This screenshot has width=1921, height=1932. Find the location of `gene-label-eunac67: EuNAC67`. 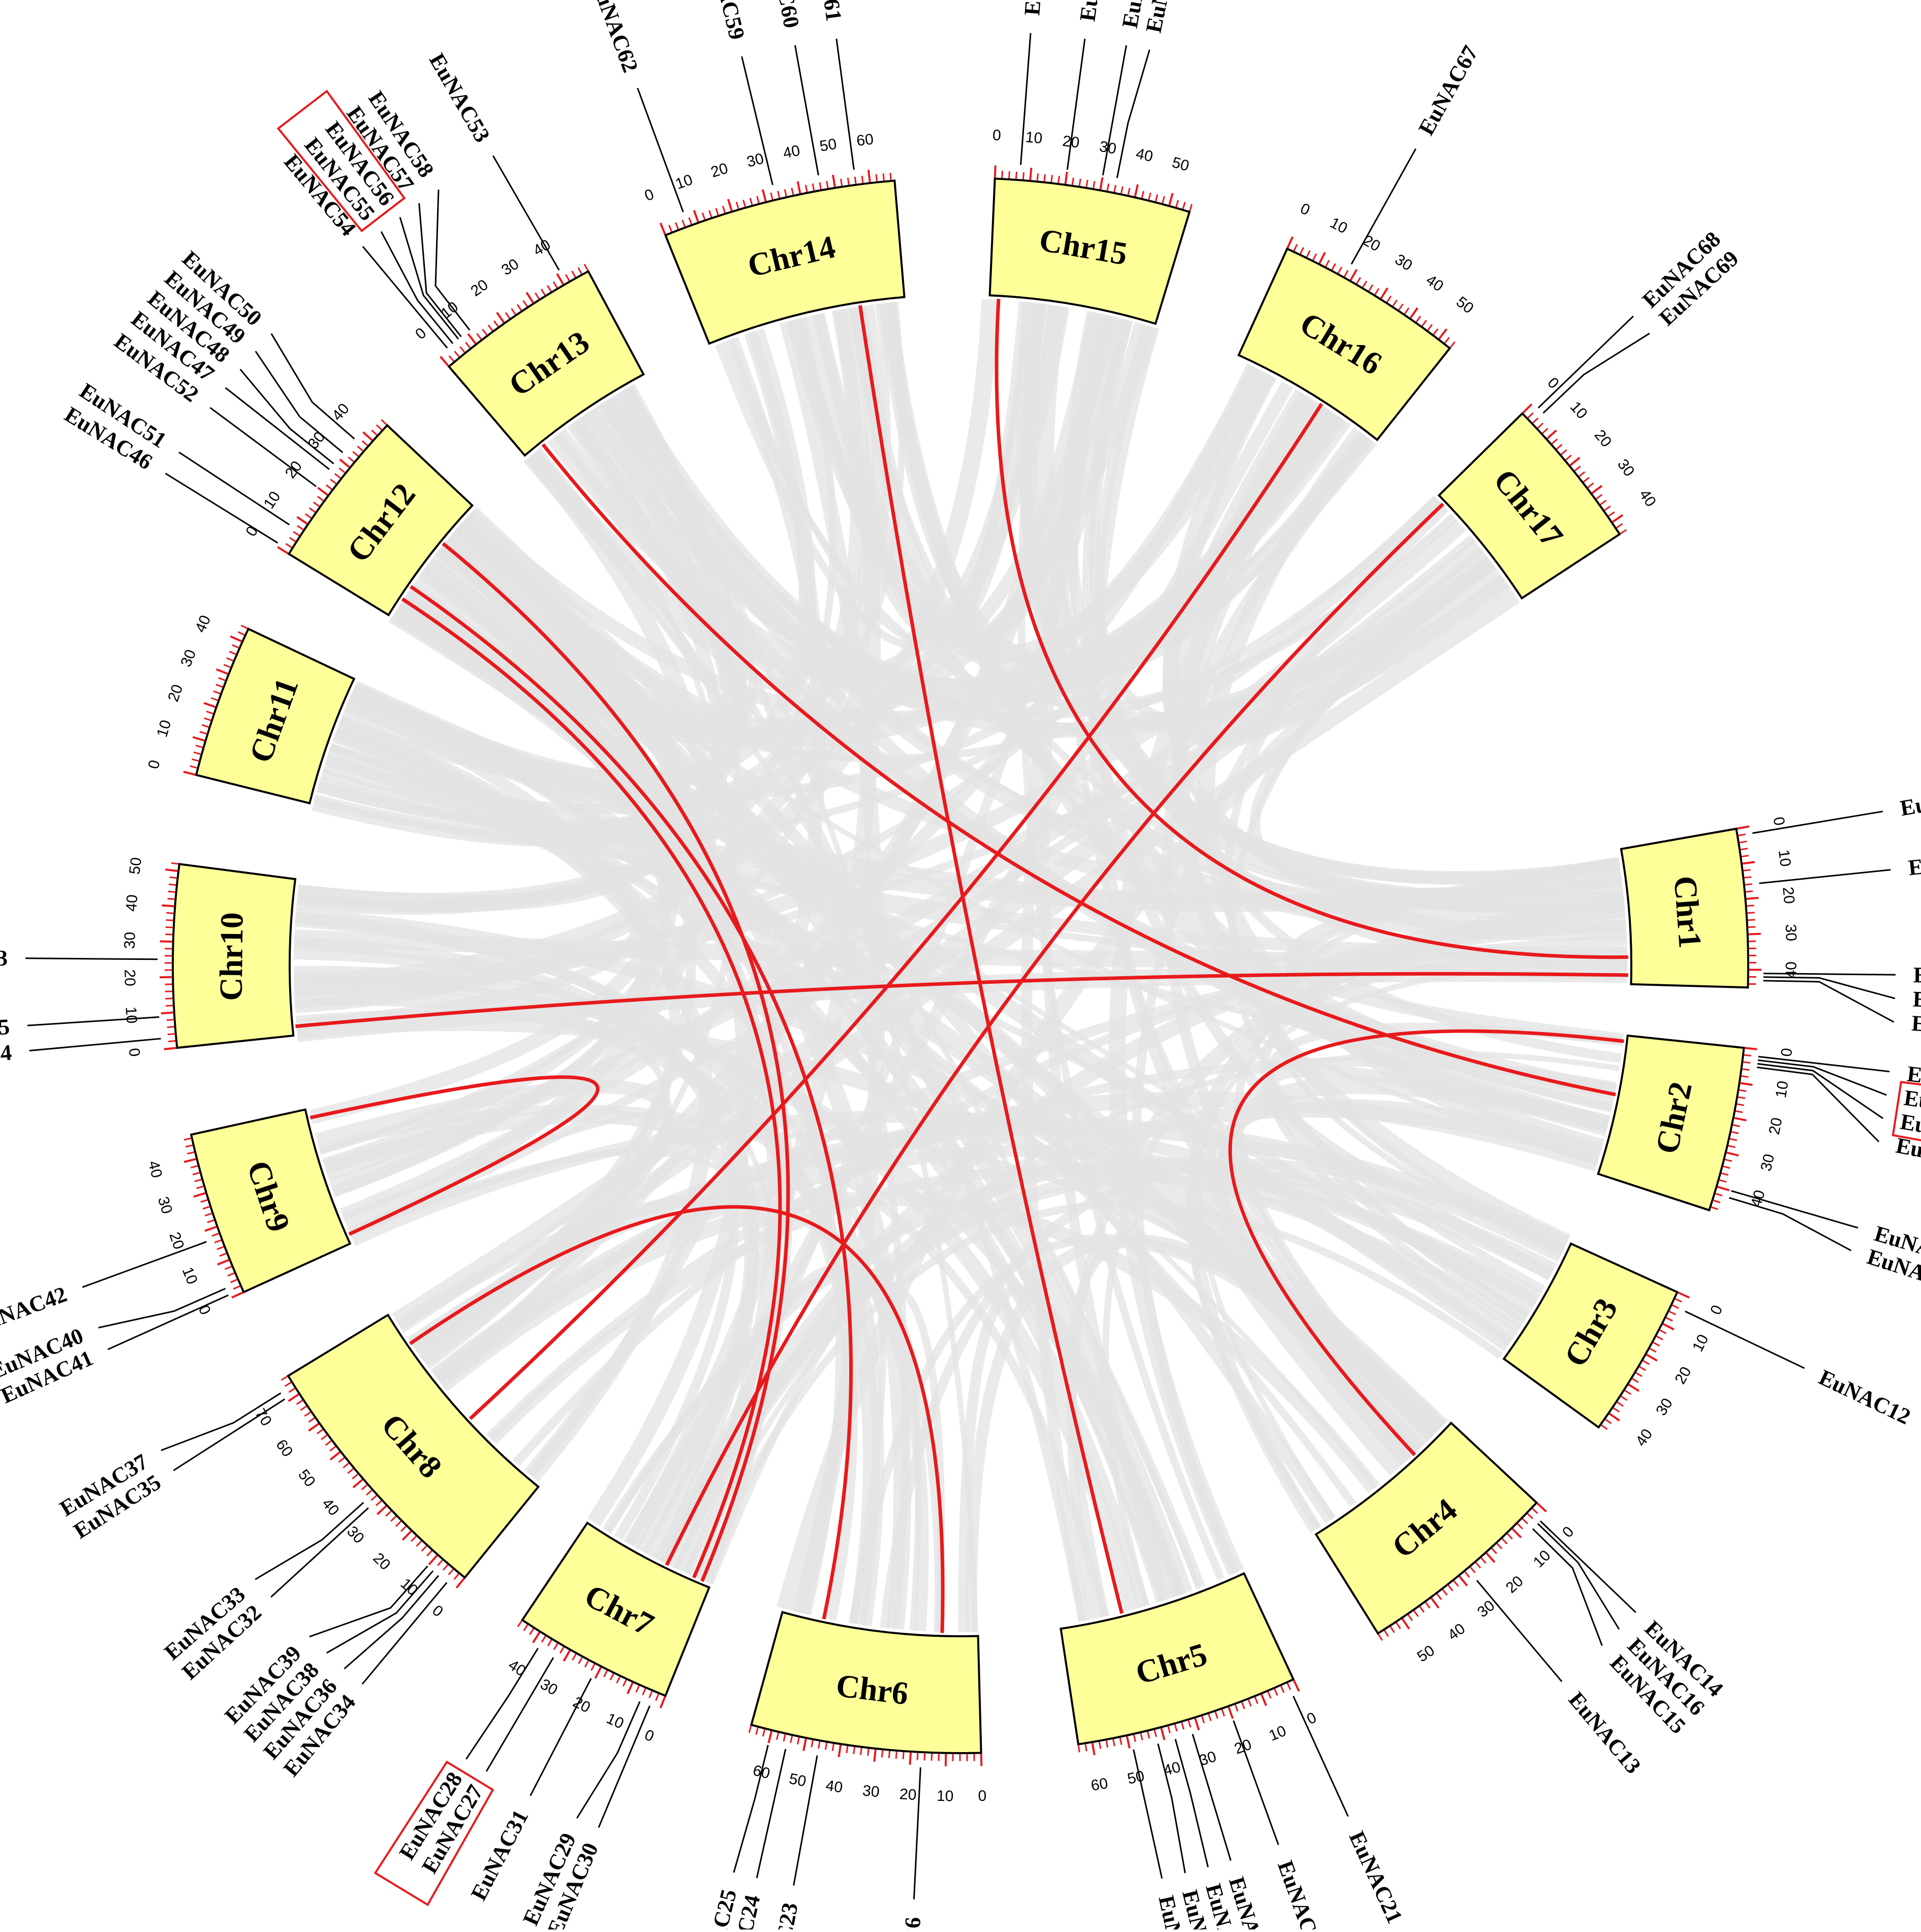

gene-label-eunac67: EuNAC67 is located at coordinates (1448, 91).